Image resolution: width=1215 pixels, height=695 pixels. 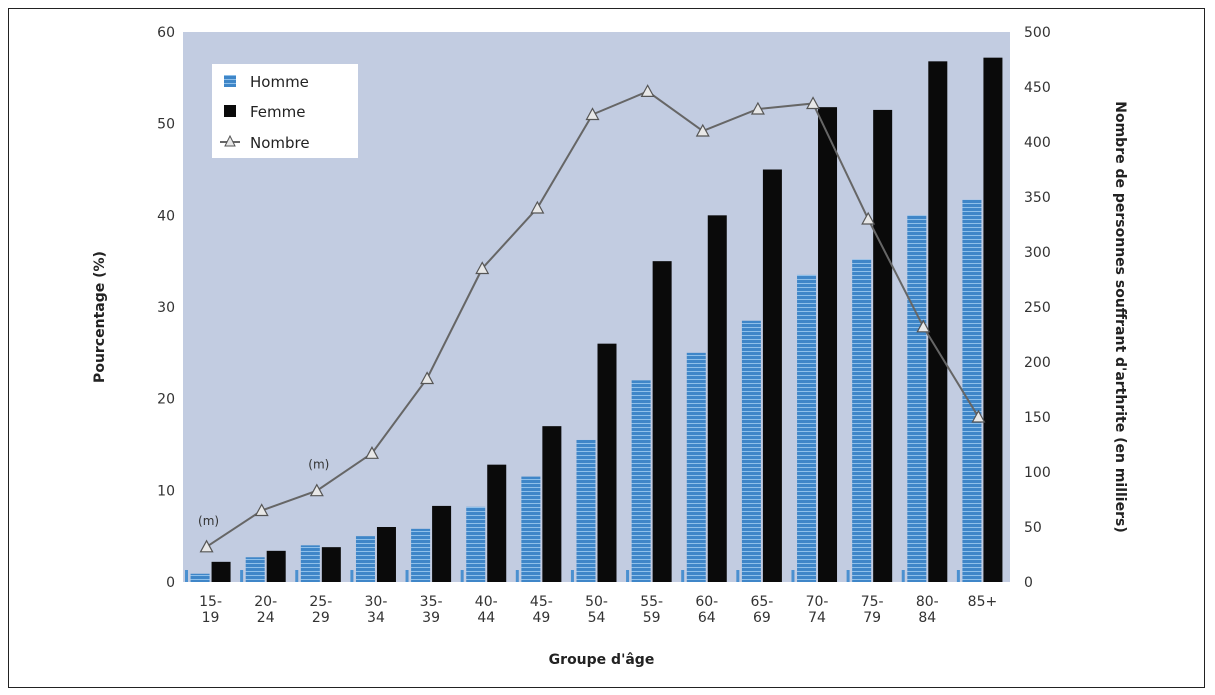 I want to click on x-tick-label: 79, so click(x=872, y=618).